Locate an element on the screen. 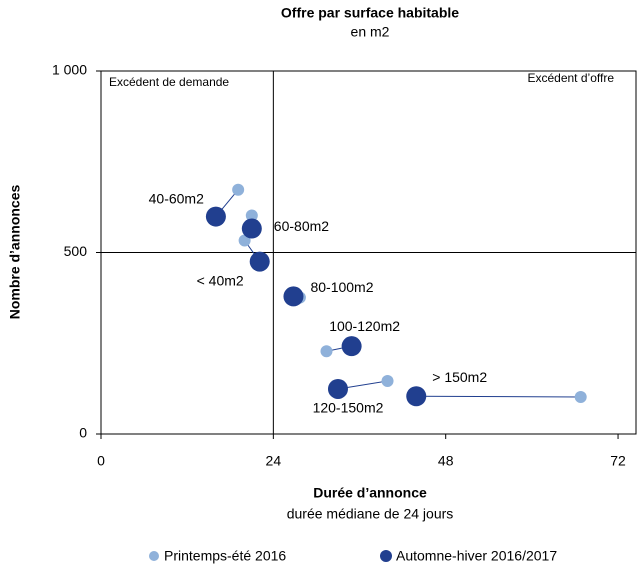 This screenshot has height=568, width=638. point-label: 100-120m2 is located at coordinates (364, 326).